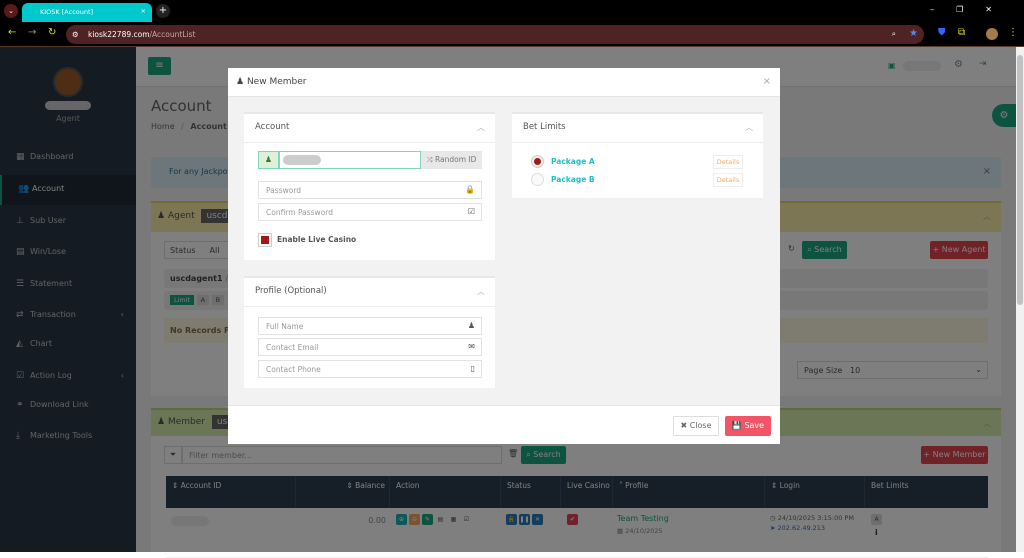  Describe the element at coordinates (972, 9) in the screenshot. I see `window-controls: –❐✕` at that location.